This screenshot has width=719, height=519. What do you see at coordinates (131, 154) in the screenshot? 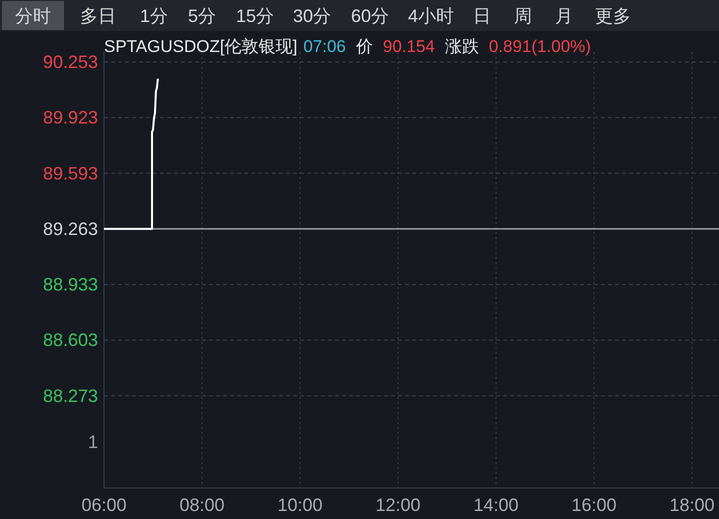
I see `line-series` at bounding box center [131, 154].